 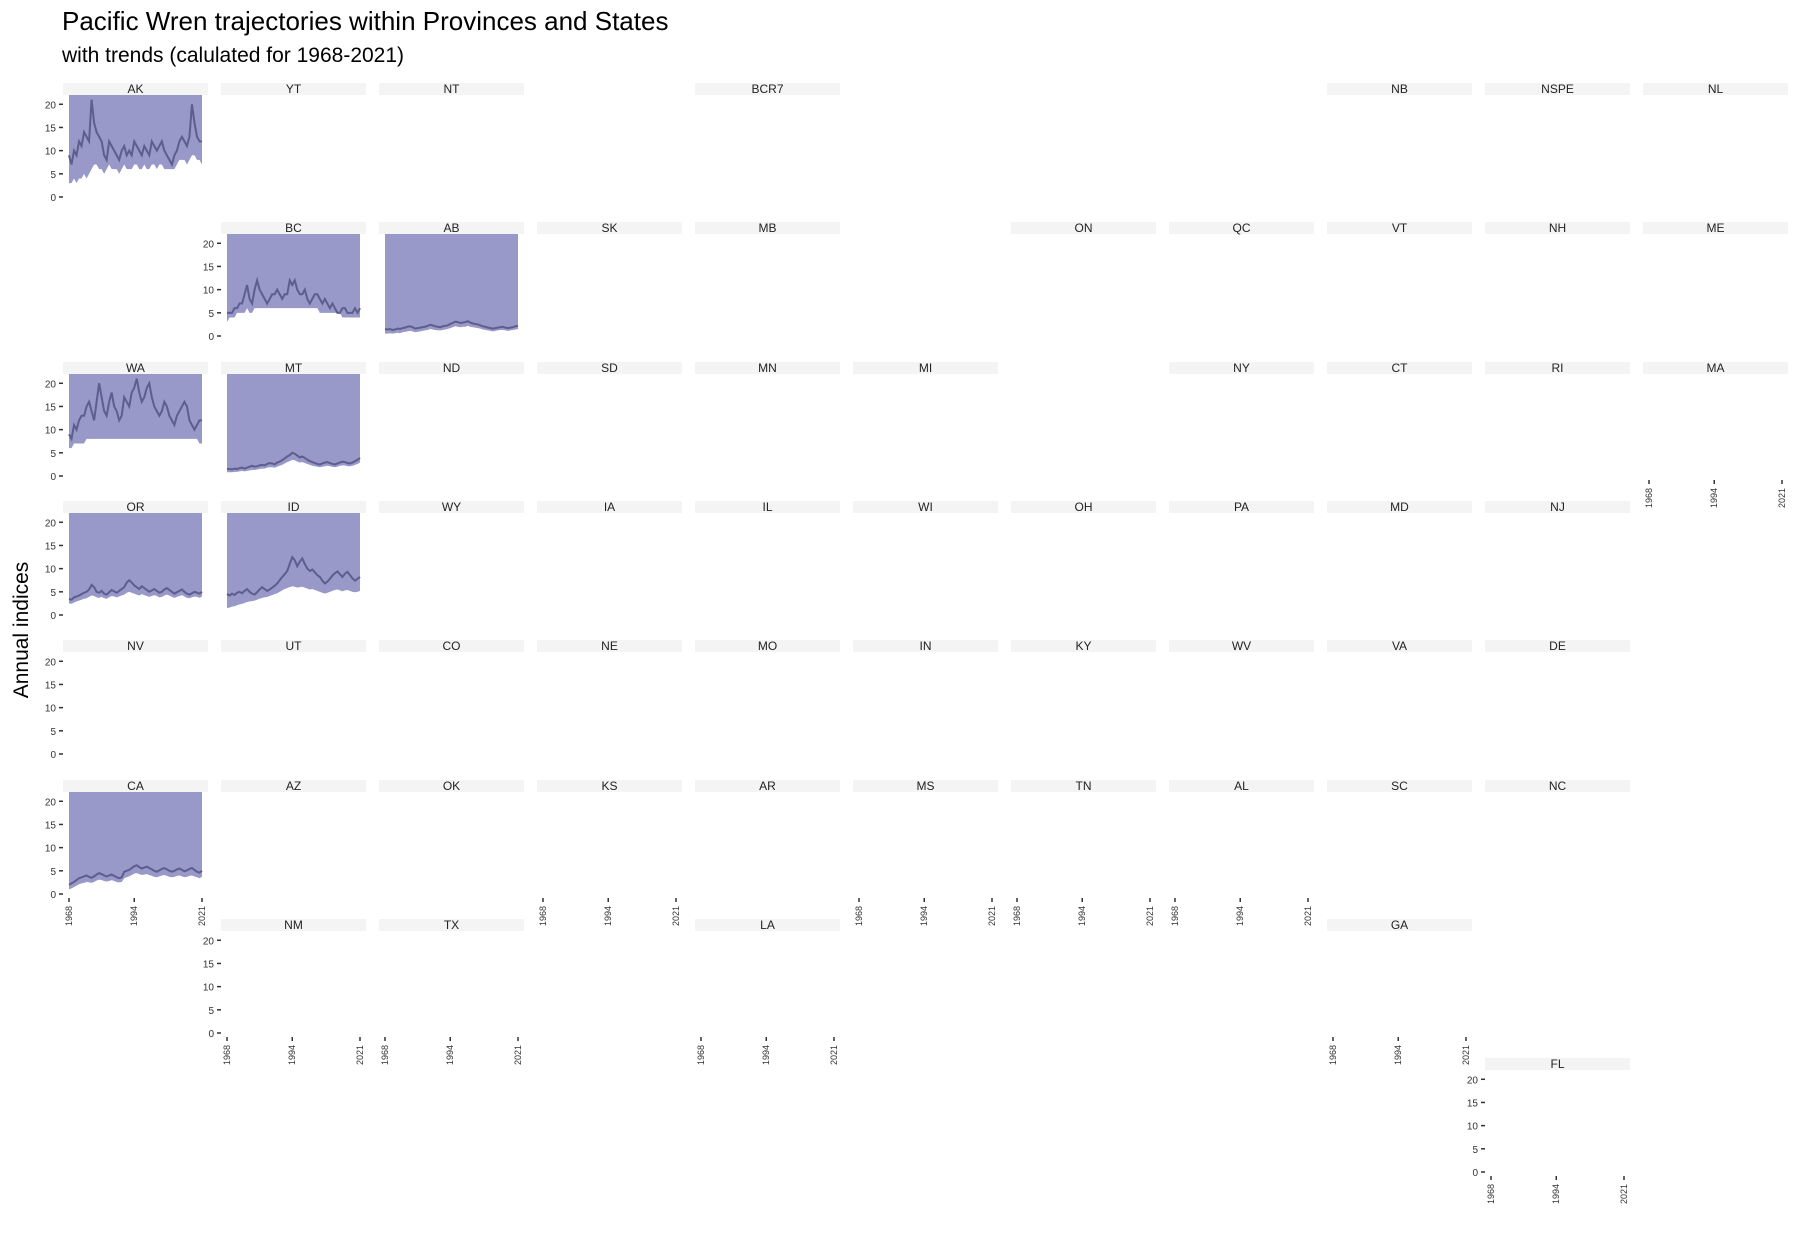 I want to click on panel-label: GA, so click(x=1399, y=925).